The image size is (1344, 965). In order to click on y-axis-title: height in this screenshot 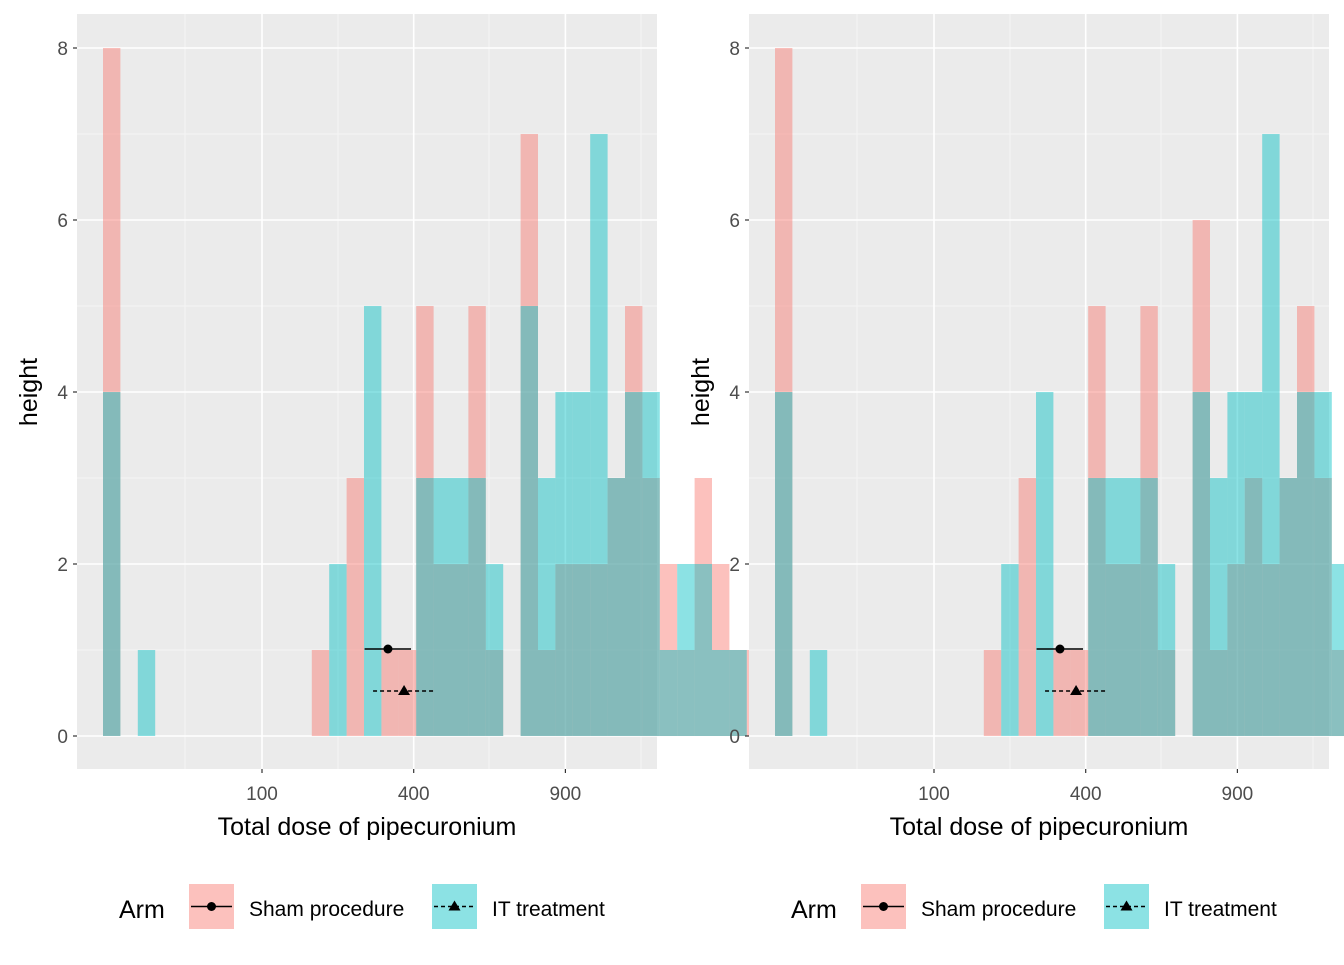, I will do `click(29, 392)`.